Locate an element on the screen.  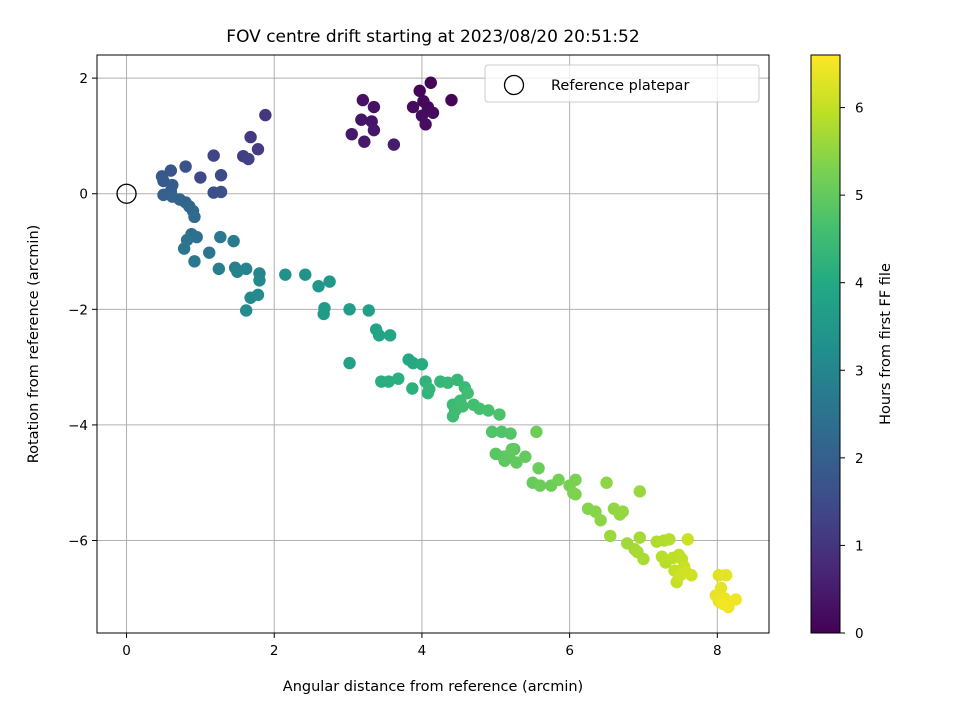
legend-label: Reference platepar is located at coordinates (620, 86).